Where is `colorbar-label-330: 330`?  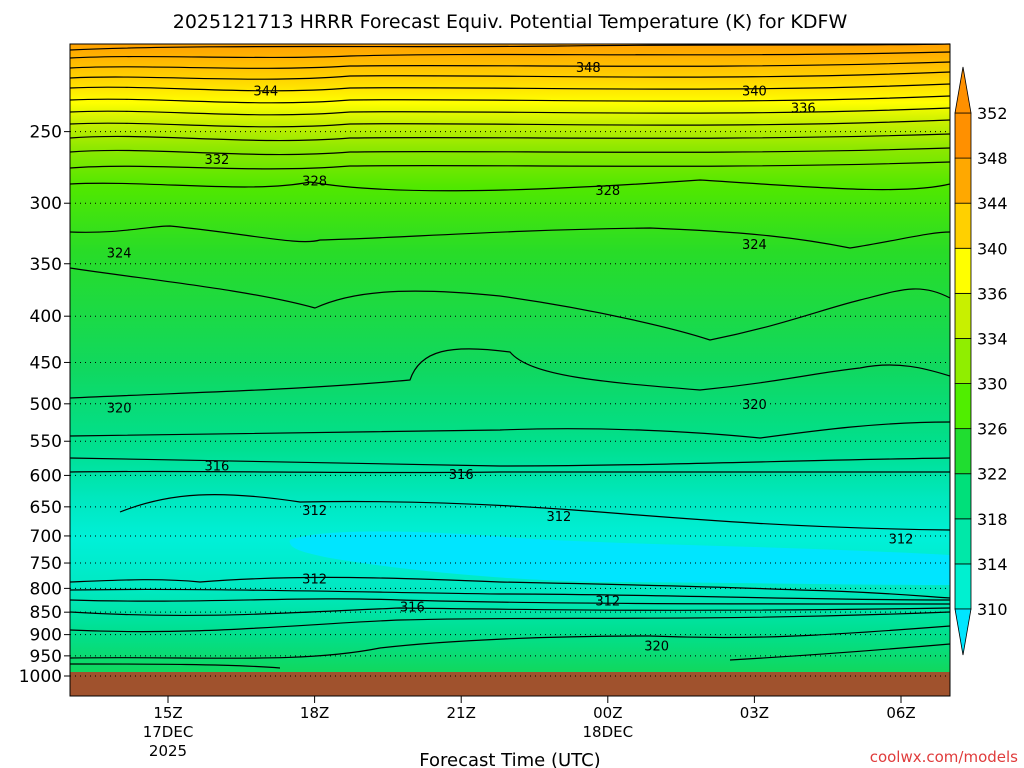 colorbar-label-330: 330 is located at coordinates (992, 384).